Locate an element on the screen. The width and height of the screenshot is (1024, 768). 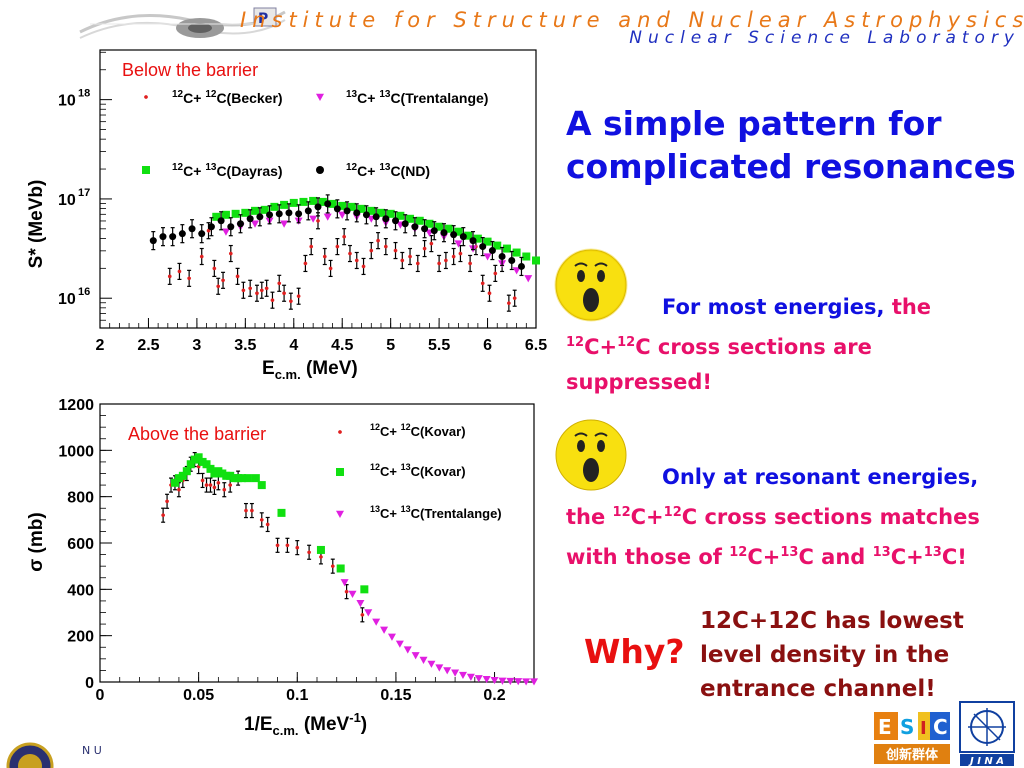
bullet2-text-h: C+ is located at coordinates (907, 557).